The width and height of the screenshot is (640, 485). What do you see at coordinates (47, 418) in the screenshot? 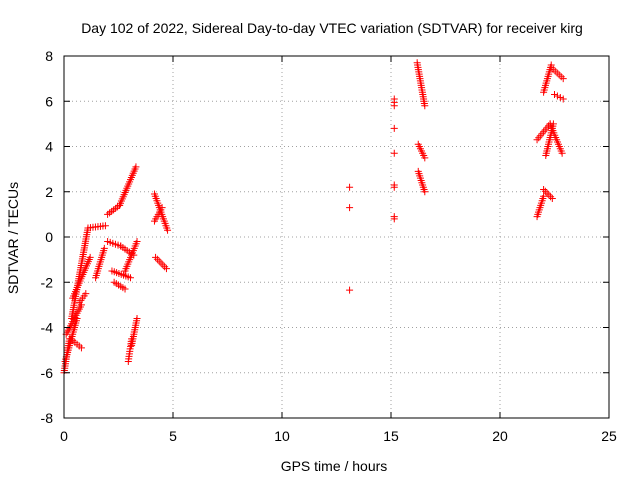
I see `y-tick-label: -8` at bounding box center [47, 418].